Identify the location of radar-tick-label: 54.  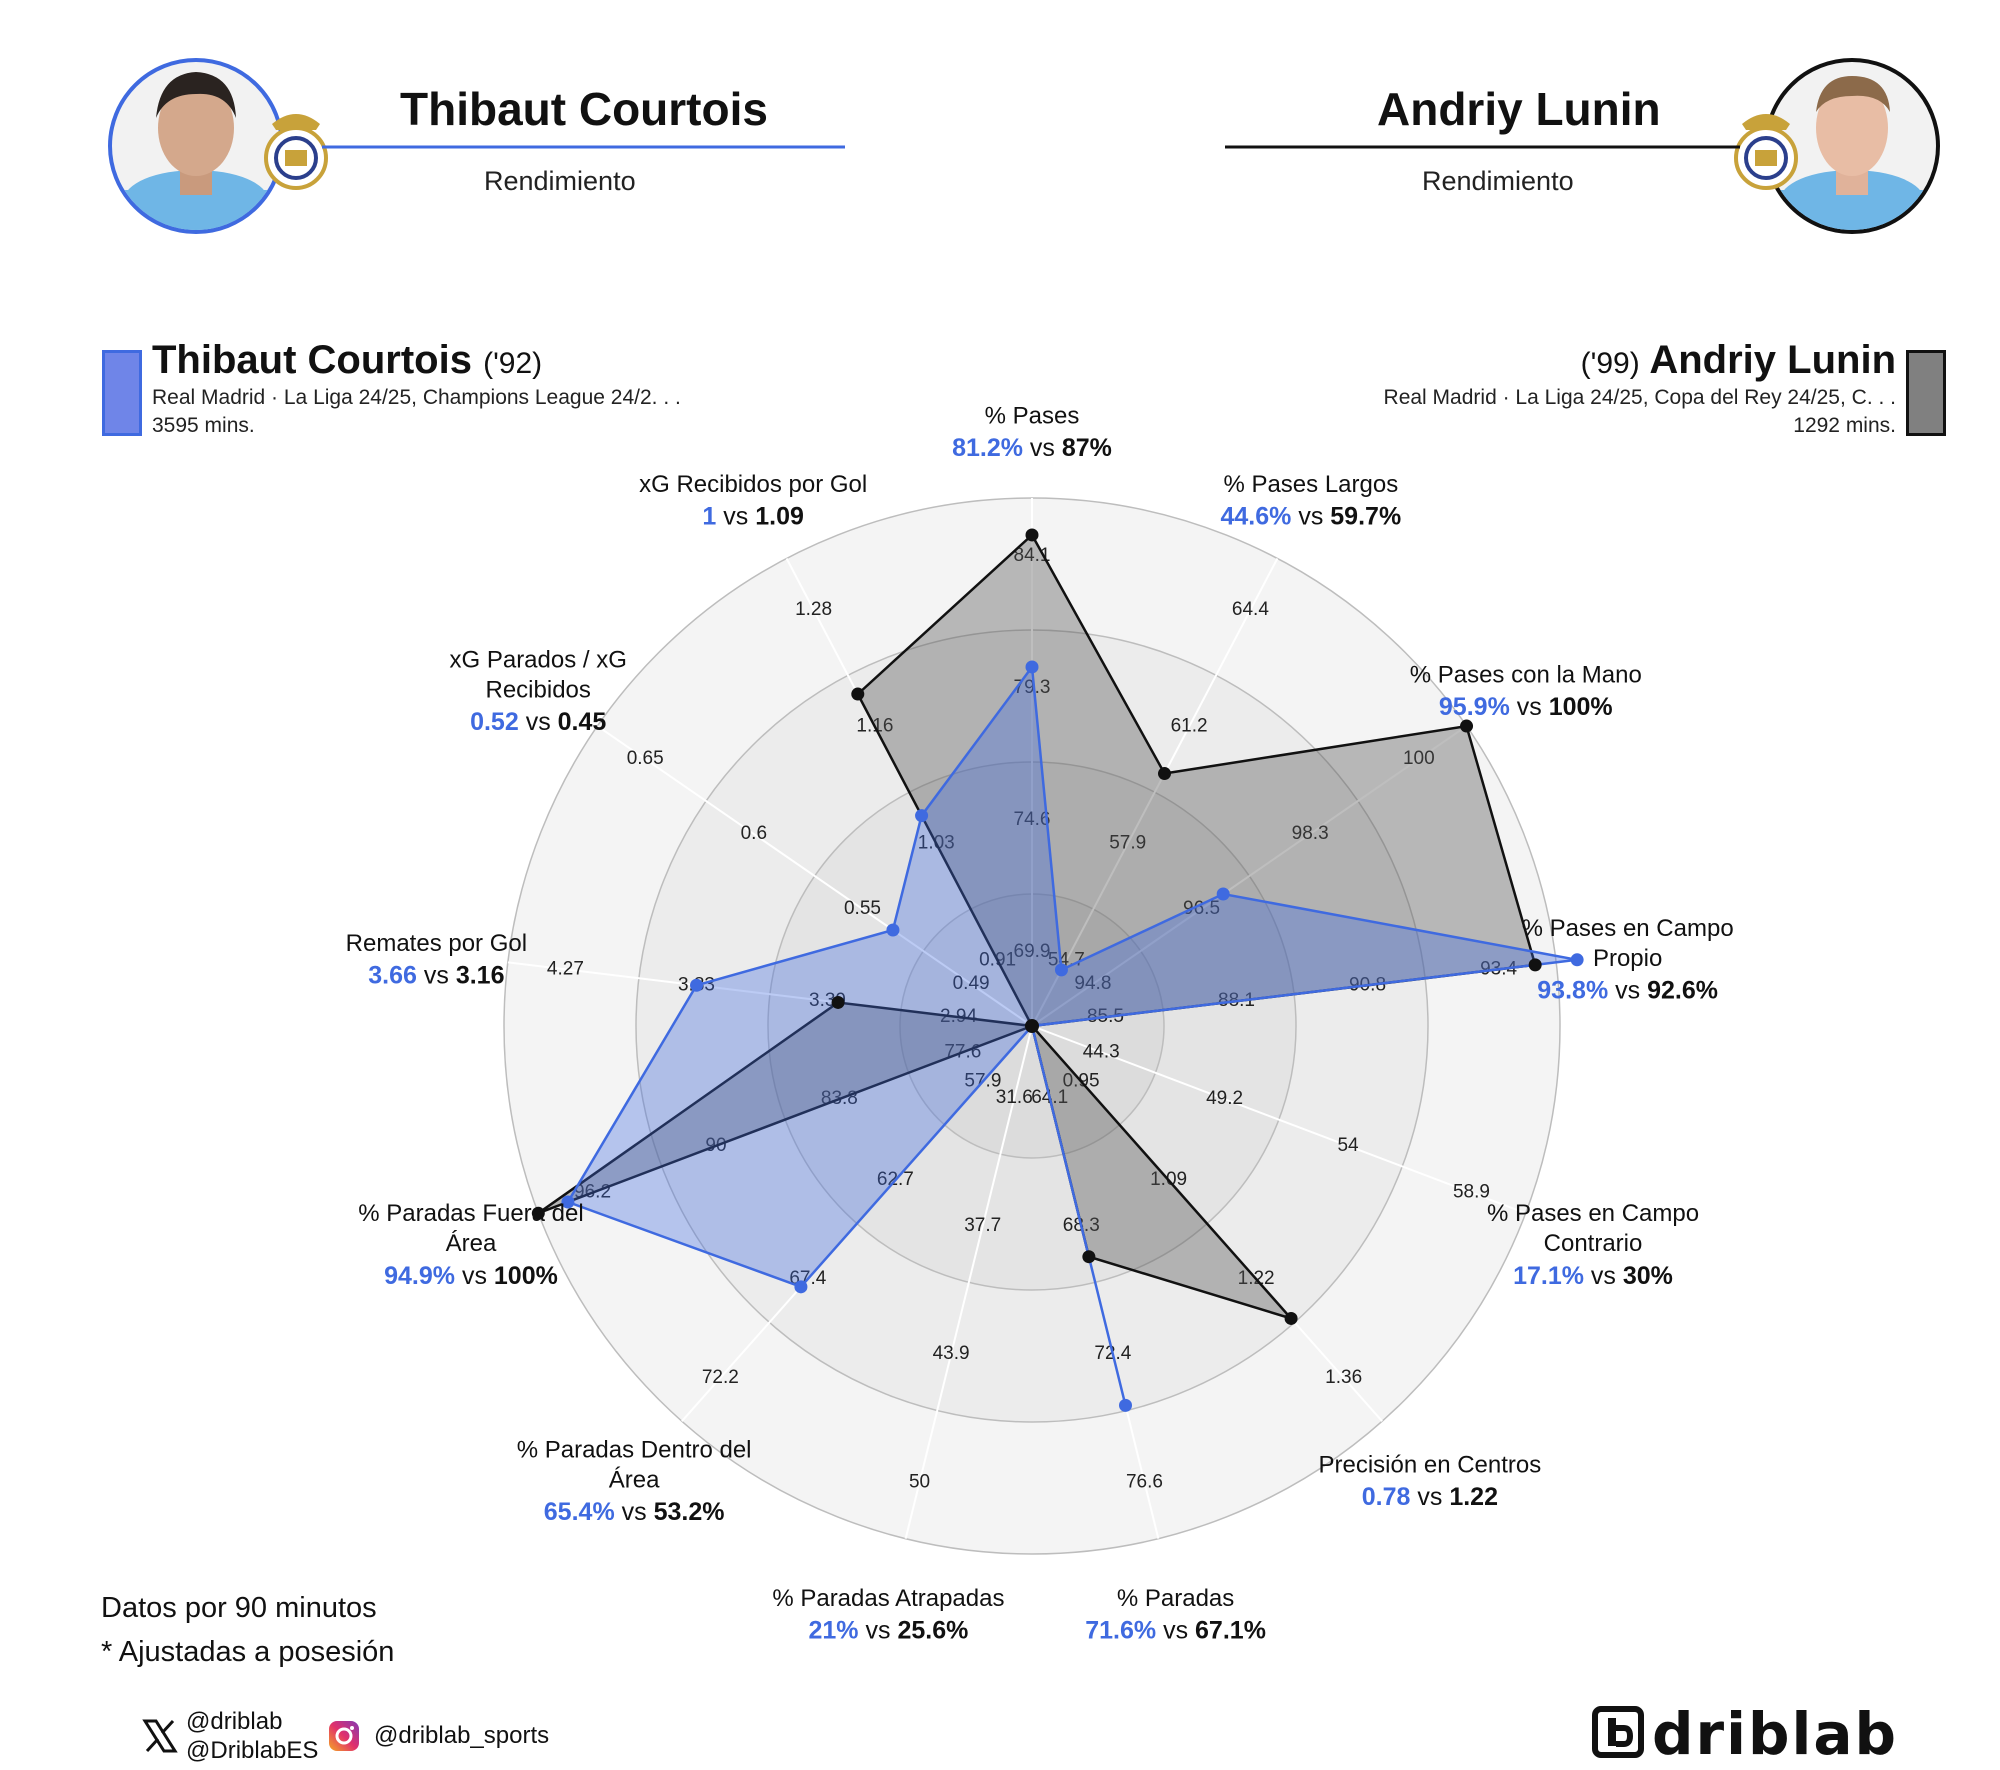
(1348, 1145).